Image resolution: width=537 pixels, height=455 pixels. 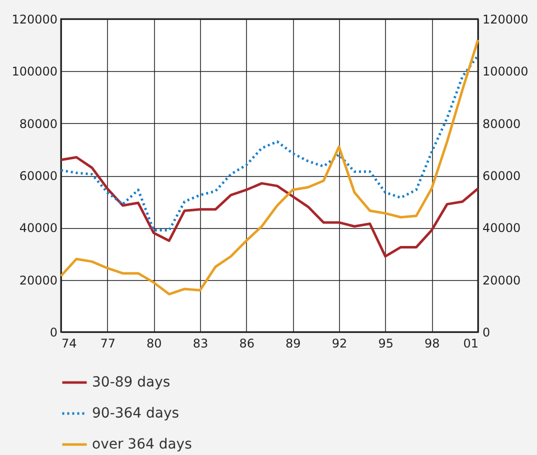 I want to click on legend-label: over 364 days, so click(x=142, y=444).